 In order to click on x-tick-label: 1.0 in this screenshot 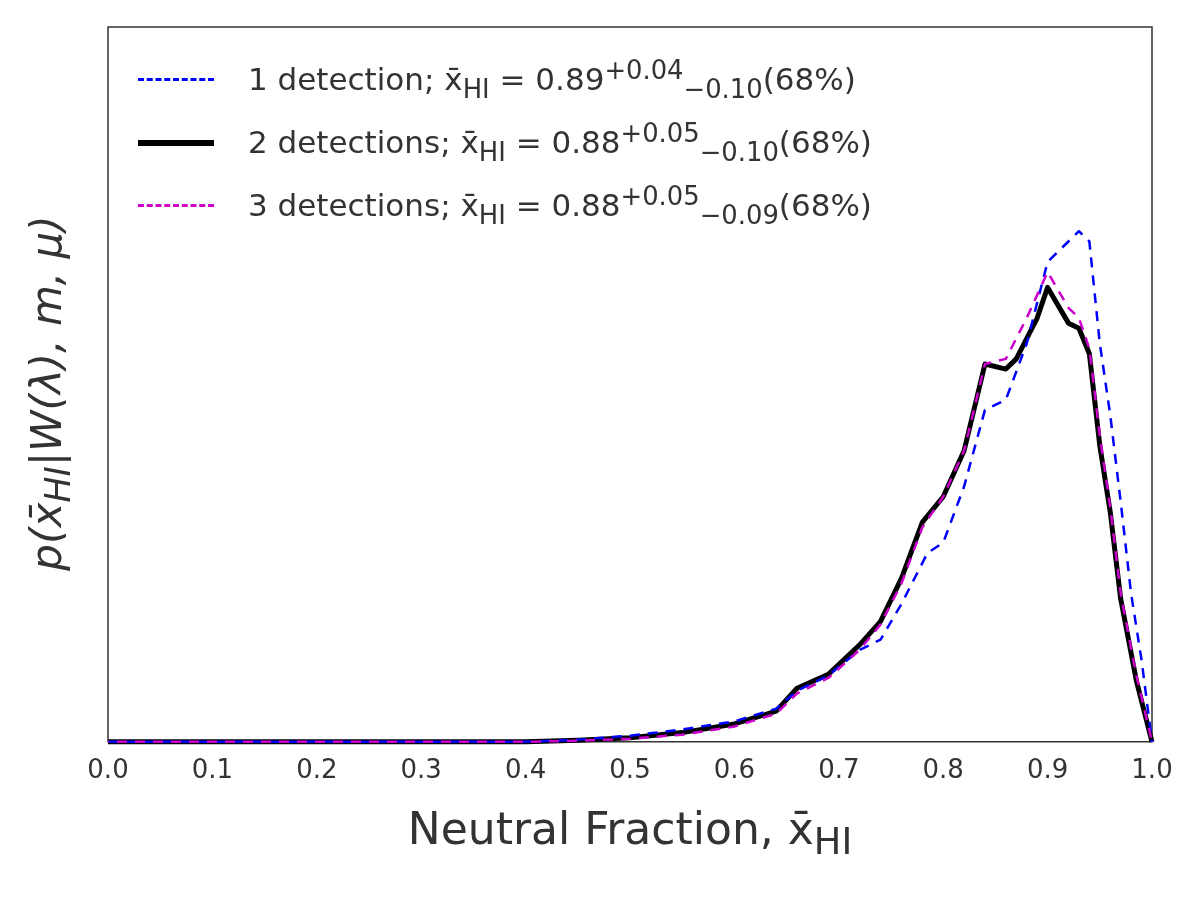, I will do `click(1152, 769)`.